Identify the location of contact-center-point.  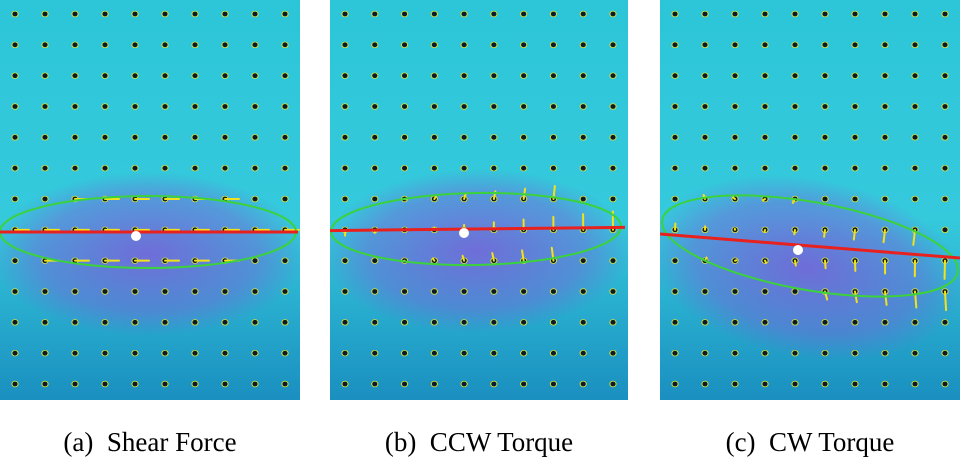
(136, 236).